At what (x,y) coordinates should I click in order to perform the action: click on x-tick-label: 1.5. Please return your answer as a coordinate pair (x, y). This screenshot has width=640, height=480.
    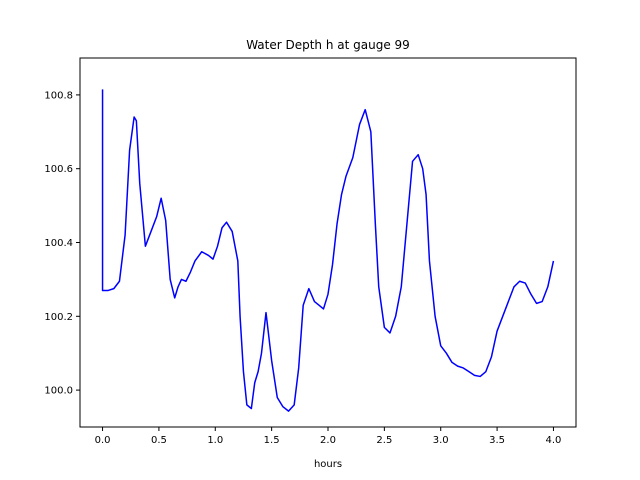
    Looking at the image, I should click on (272, 440).